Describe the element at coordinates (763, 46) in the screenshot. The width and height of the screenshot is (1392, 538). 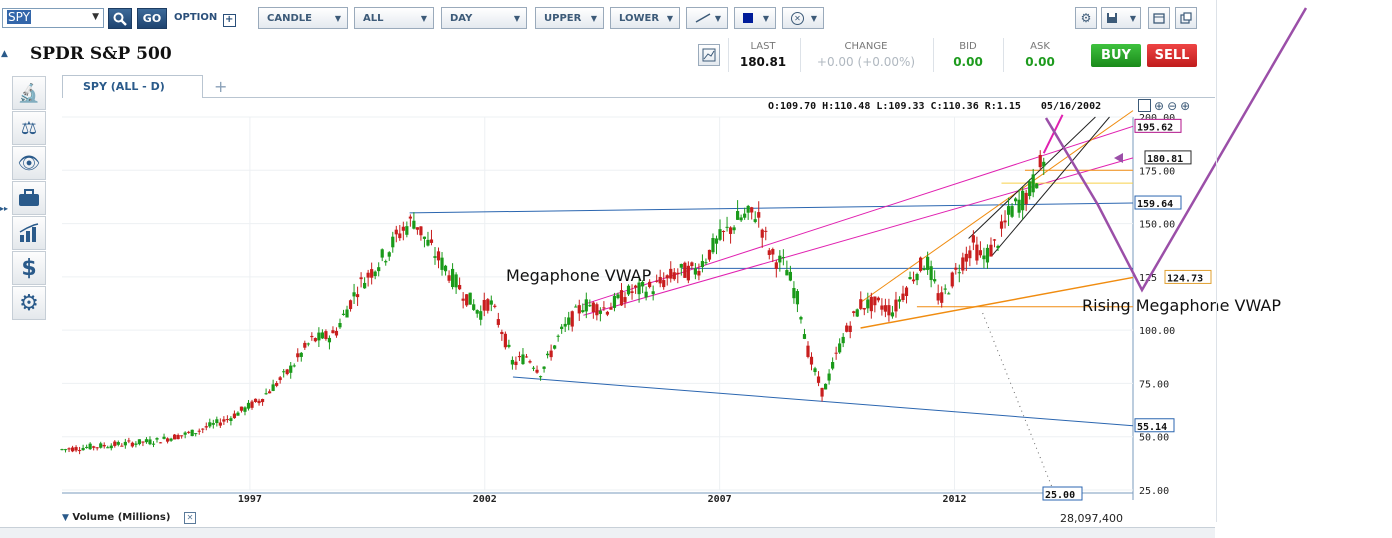
I see `last-label: LAST` at that location.